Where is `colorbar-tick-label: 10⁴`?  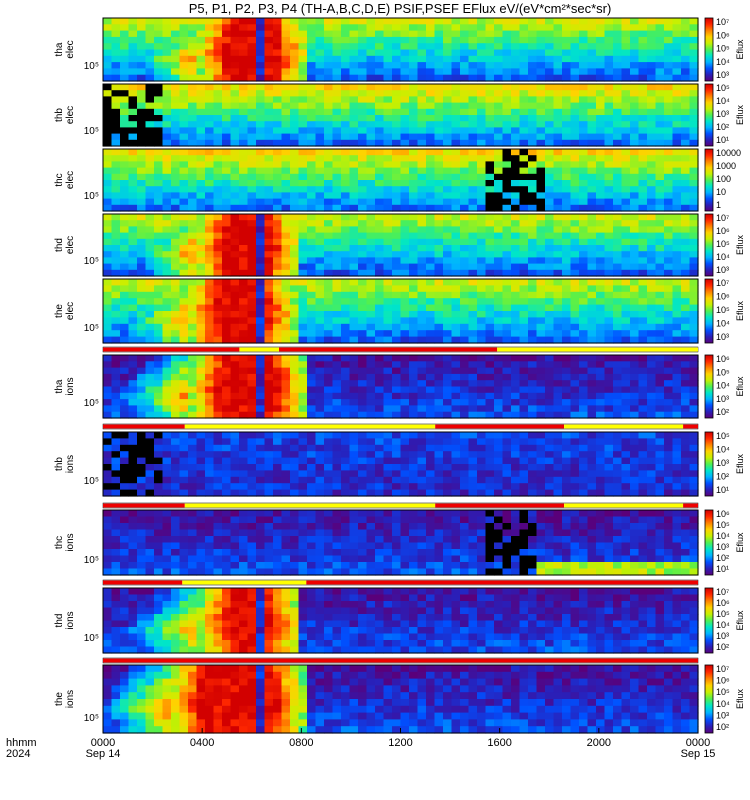 colorbar-tick-label: 10⁴ is located at coordinates (723, 386).